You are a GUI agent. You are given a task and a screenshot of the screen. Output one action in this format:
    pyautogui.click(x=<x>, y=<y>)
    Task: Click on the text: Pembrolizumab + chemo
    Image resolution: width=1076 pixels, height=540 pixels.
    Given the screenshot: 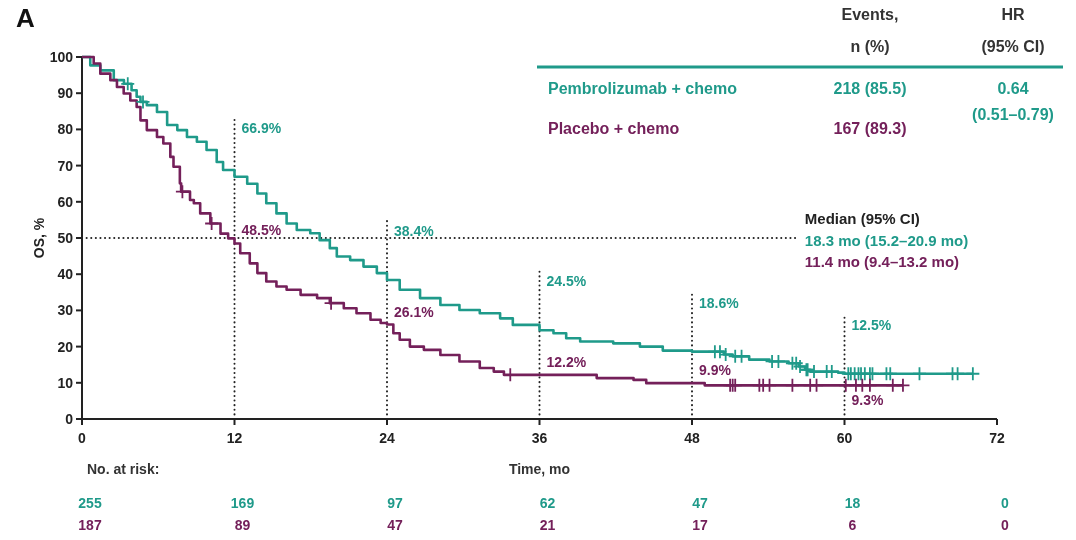 What is the action you would take?
    pyautogui.click(x=643, y=88)
    